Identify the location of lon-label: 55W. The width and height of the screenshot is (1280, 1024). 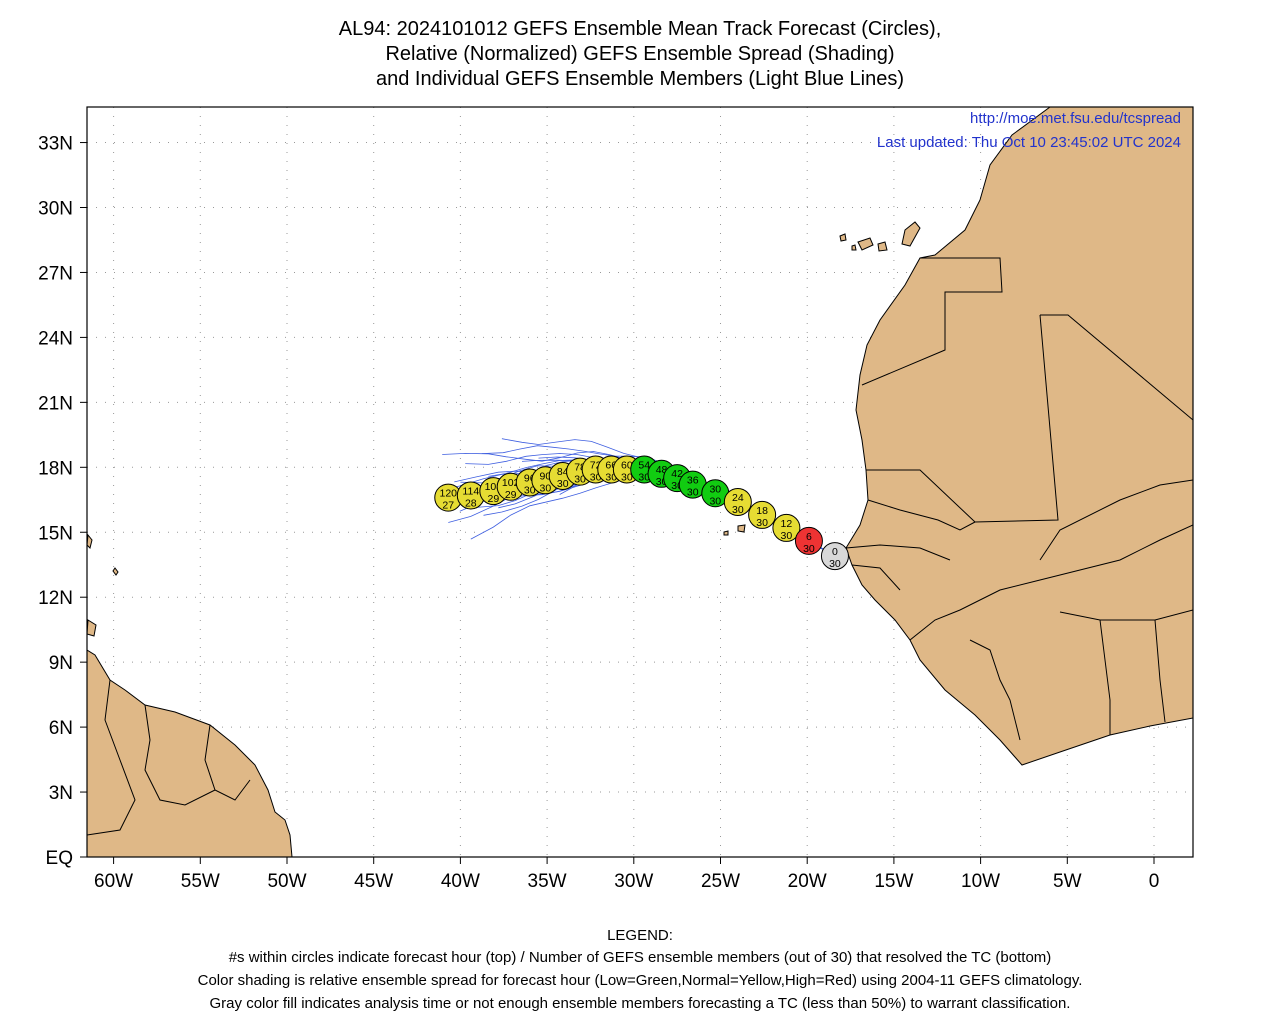
(200, 881).